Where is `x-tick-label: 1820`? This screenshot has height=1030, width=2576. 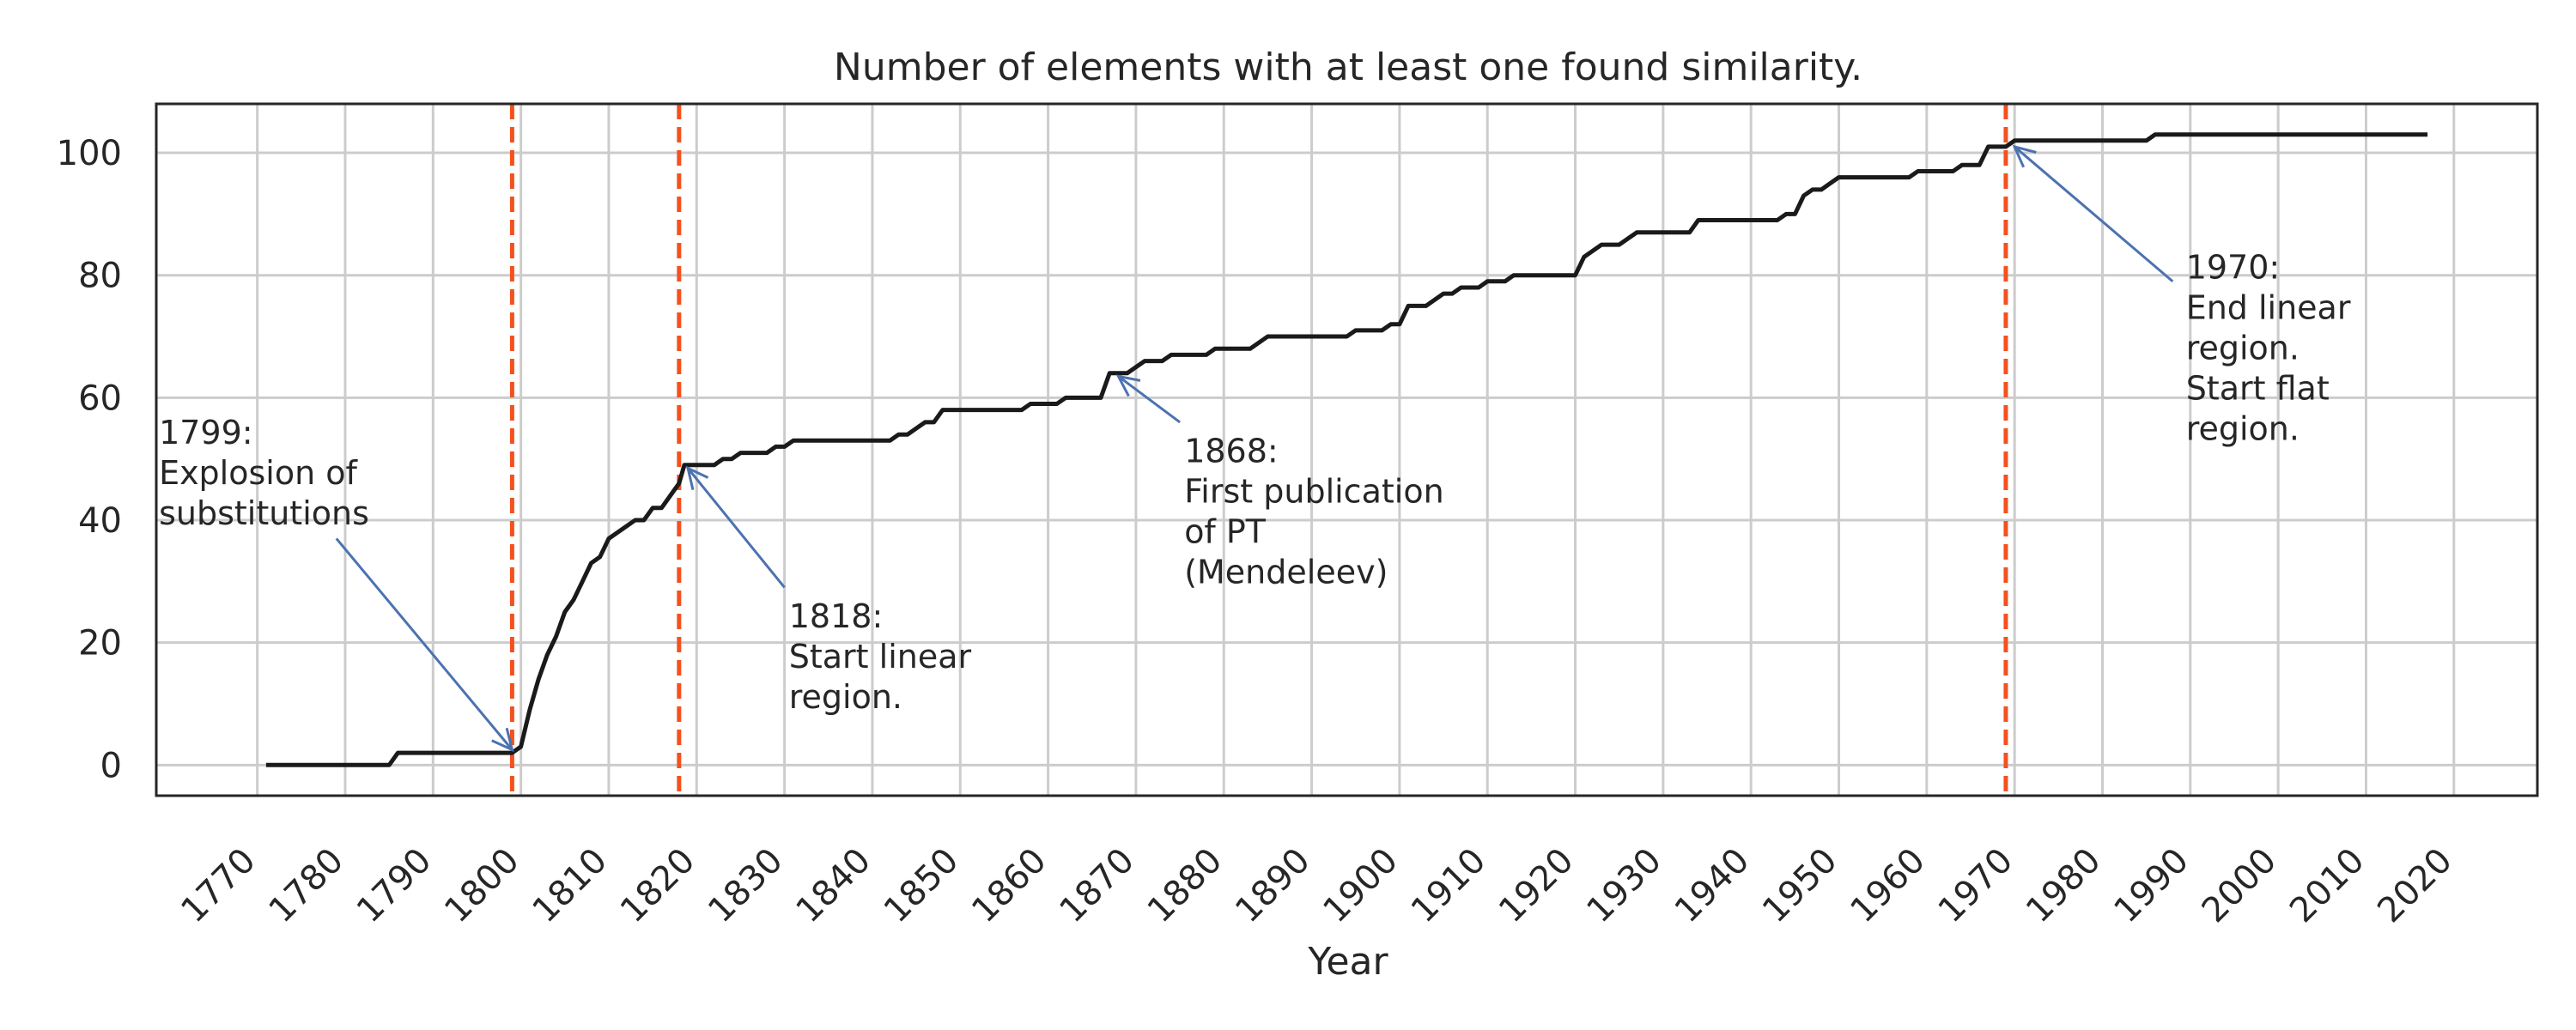 x-tick-label: 1820 is located at coordinates (658, 886).